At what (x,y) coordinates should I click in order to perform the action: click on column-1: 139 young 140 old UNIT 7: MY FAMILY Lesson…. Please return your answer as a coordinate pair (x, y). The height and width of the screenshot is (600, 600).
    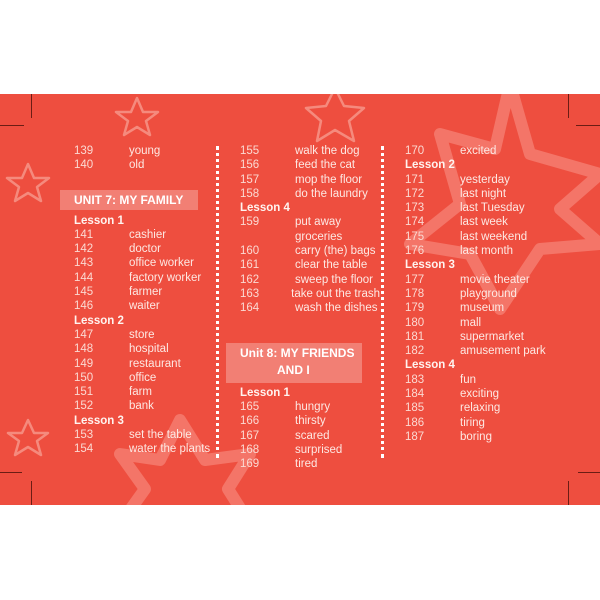
    Looking at the image, I should click on (137, 300).